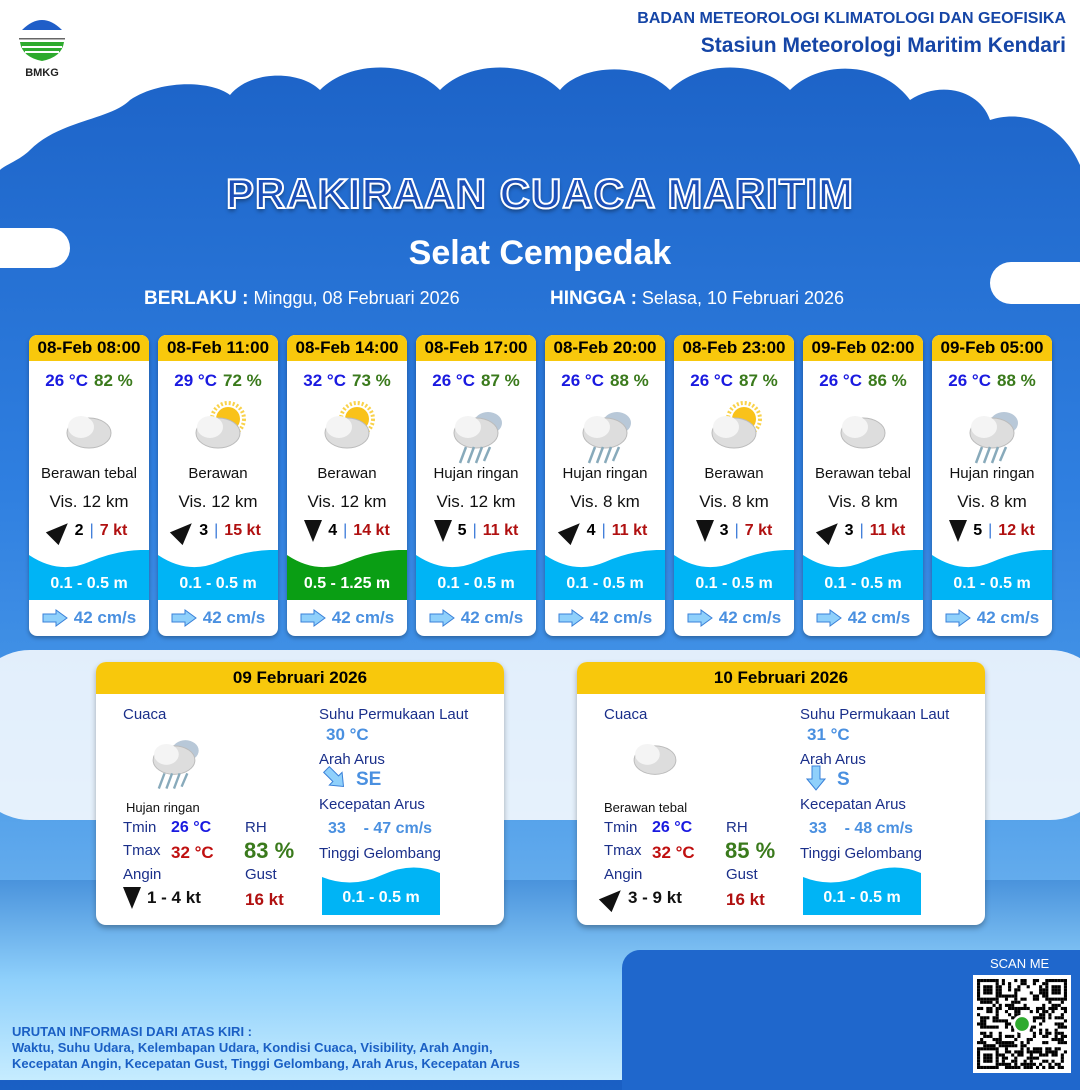  What do you see at coordinates (347, 583) in the screenshot?
I see `wave-height-value: 0.5 - 1.25 m` at bounding box center [347, 583].